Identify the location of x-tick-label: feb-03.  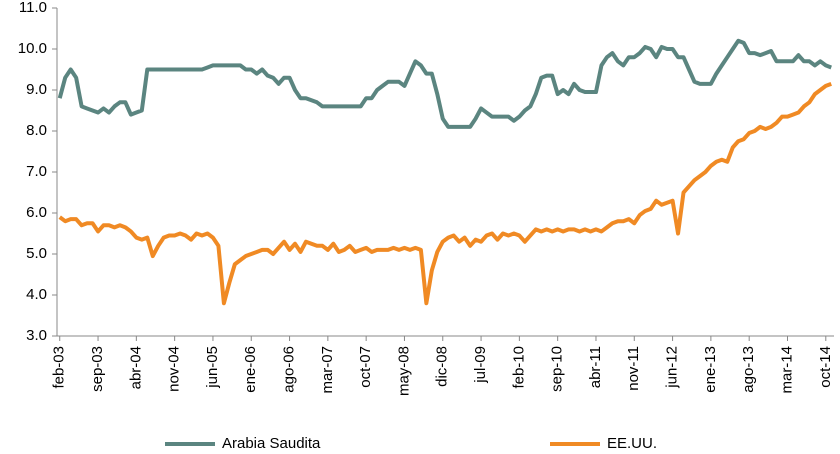
(59, 367).